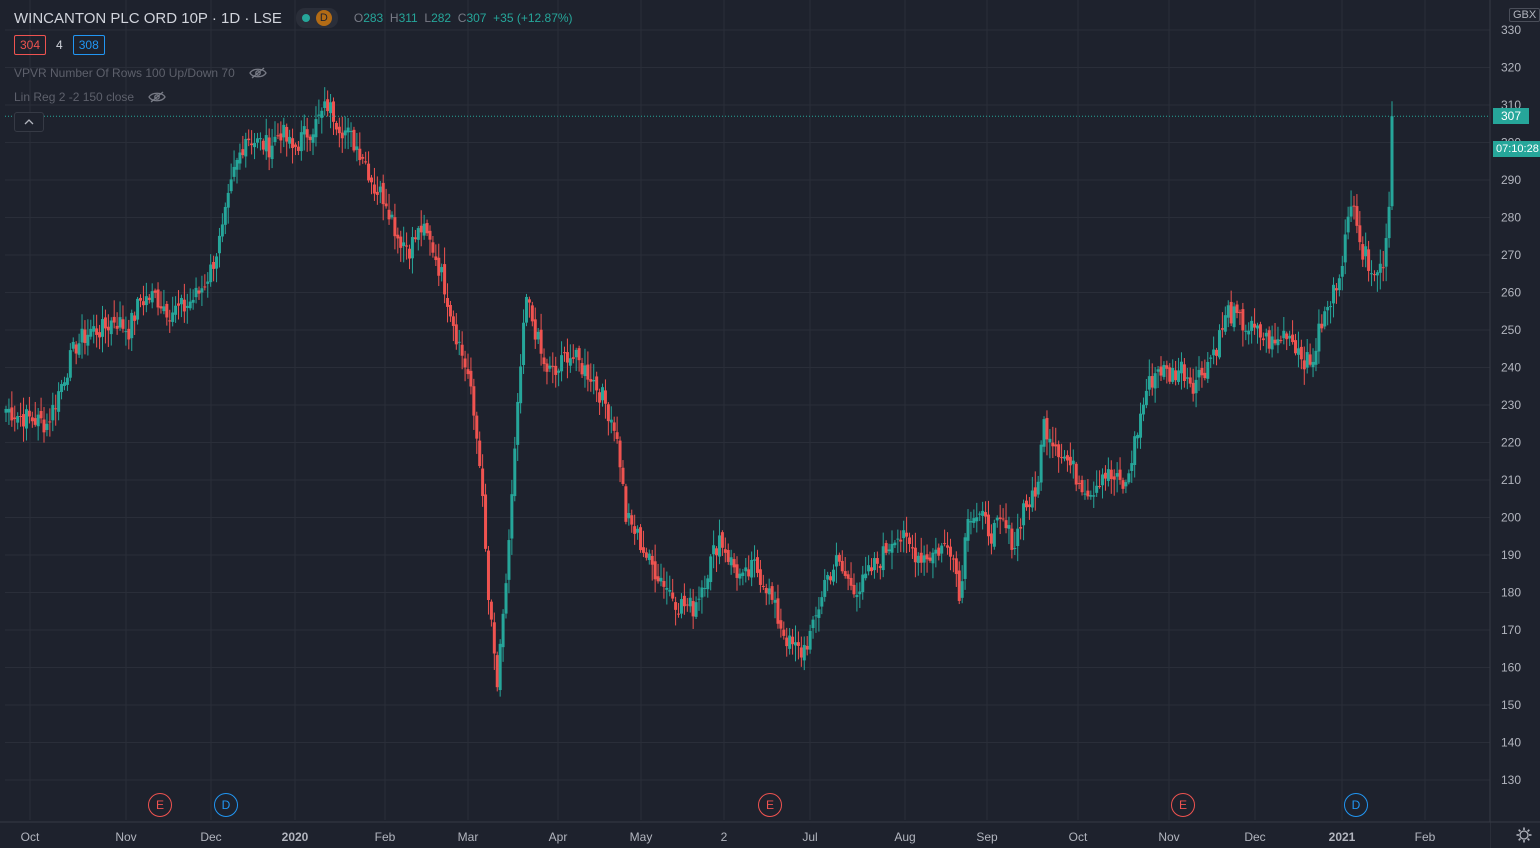 The image size is (1540, 848). Describe the element at coordinates (904, 837) in the screenshot. I see `time-tick-label: Aug` at that location.